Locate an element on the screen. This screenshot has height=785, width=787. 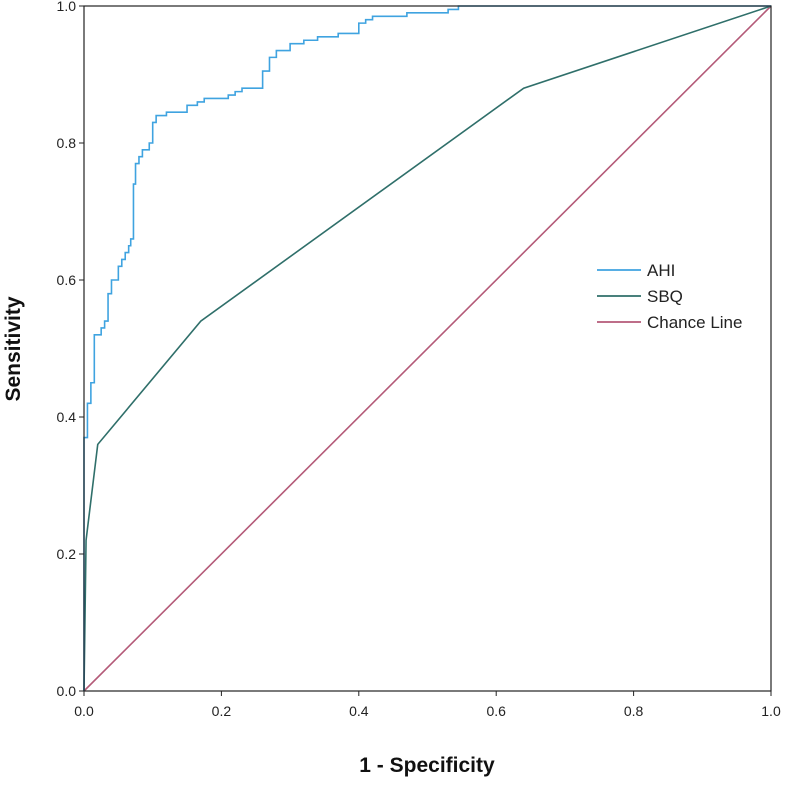
x-tick-label: 0.8 is located at coordinates (634, 711).